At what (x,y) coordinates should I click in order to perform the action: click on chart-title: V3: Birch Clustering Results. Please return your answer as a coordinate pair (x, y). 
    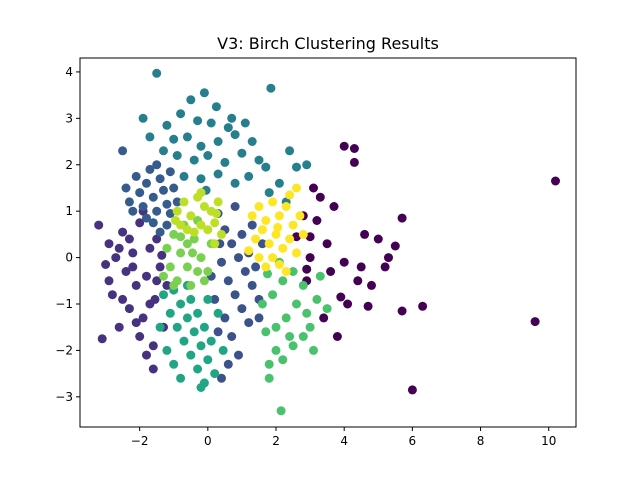
    Looking at the image, I should click on (328, 43).